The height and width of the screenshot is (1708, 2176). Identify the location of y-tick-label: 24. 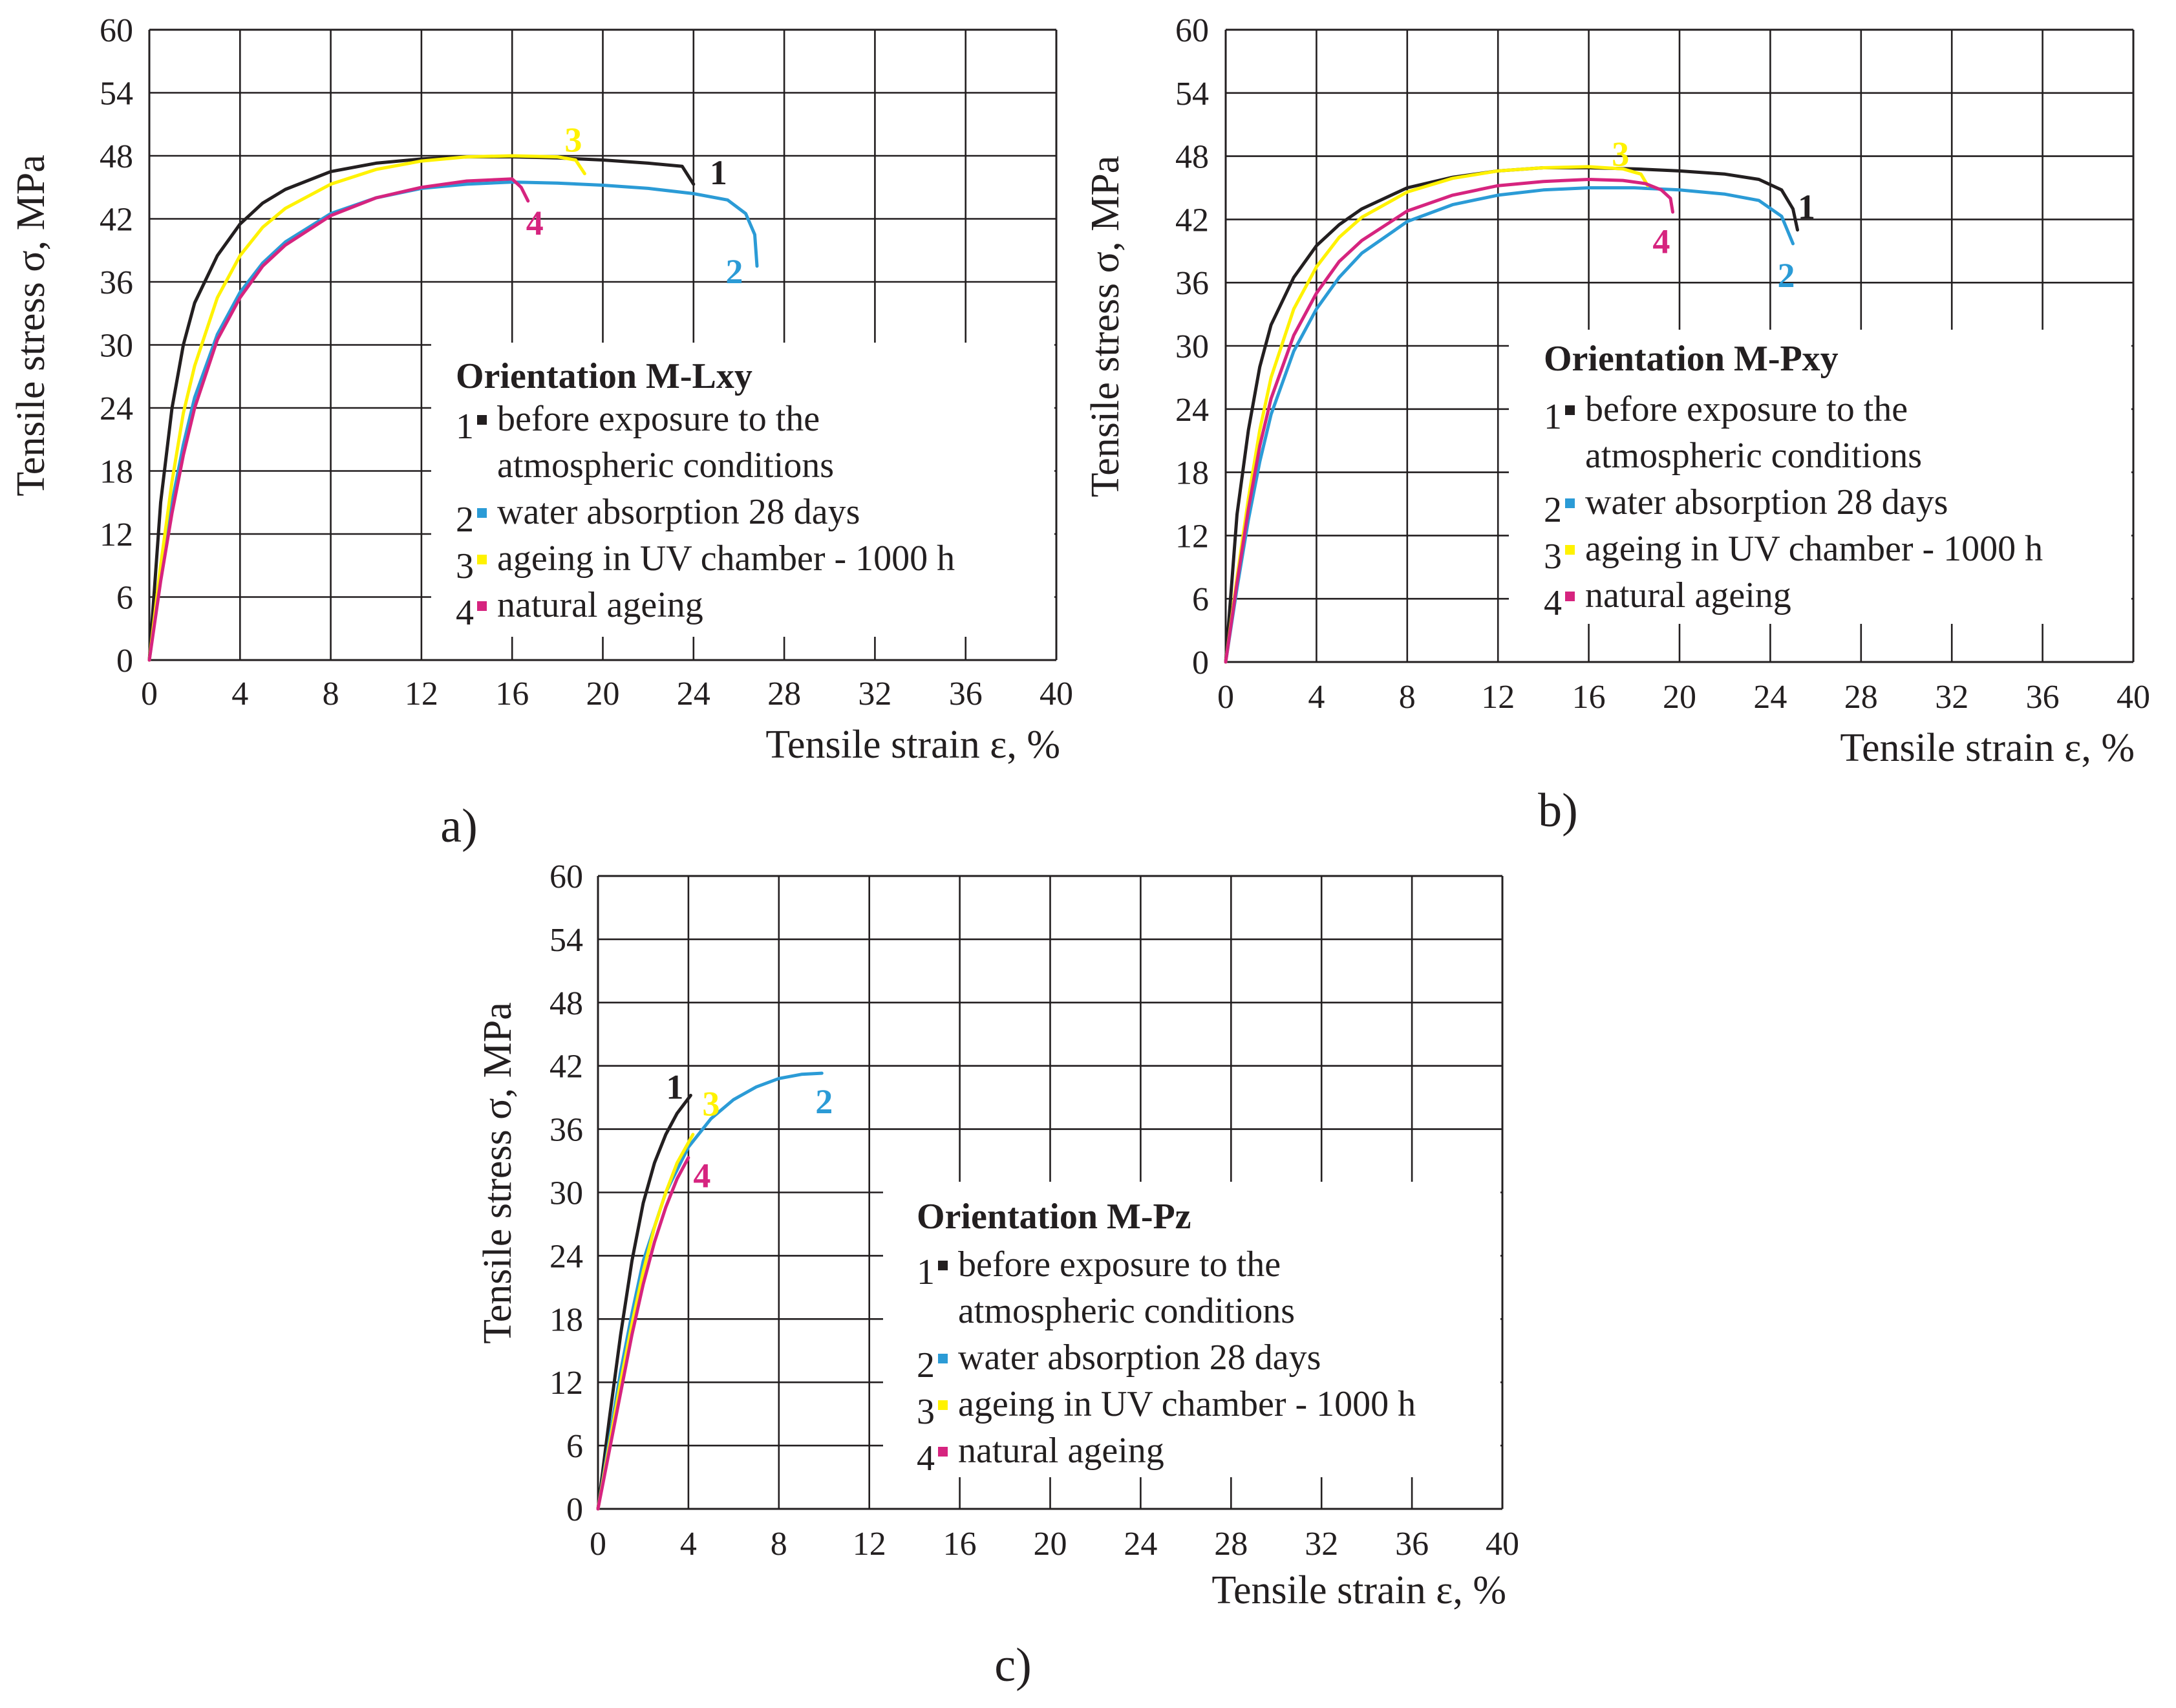
(117, 408).